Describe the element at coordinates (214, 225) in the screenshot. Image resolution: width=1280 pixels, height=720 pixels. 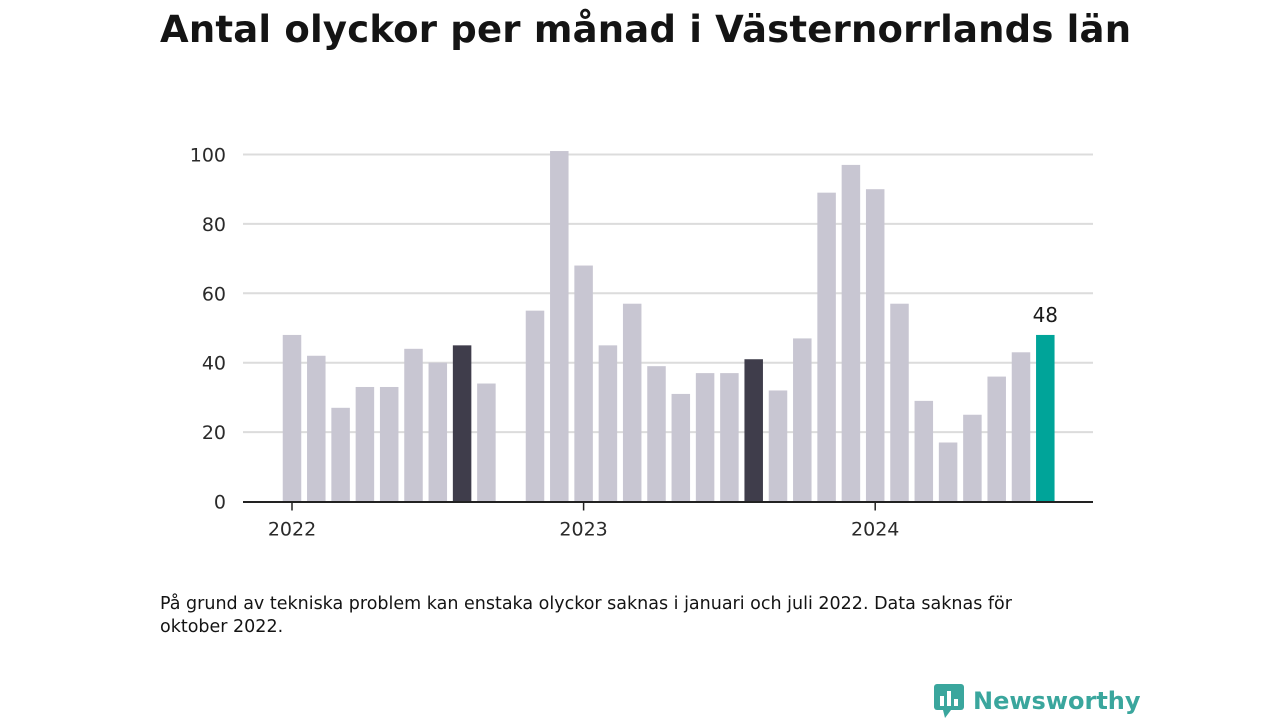
I see `y-tick-label: 80` at that location.